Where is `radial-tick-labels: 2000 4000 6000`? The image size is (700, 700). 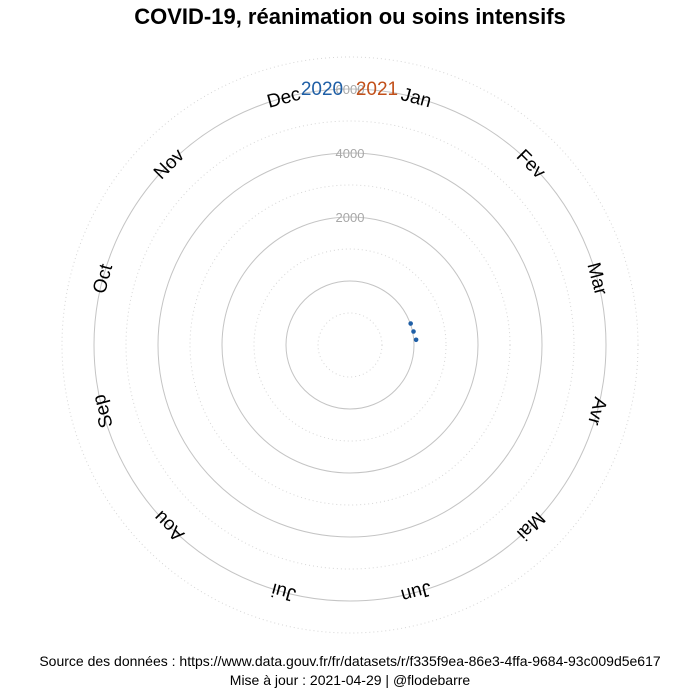
radial-tick-labels: 2000 4000 6000 is located at coordinates (350, 153).